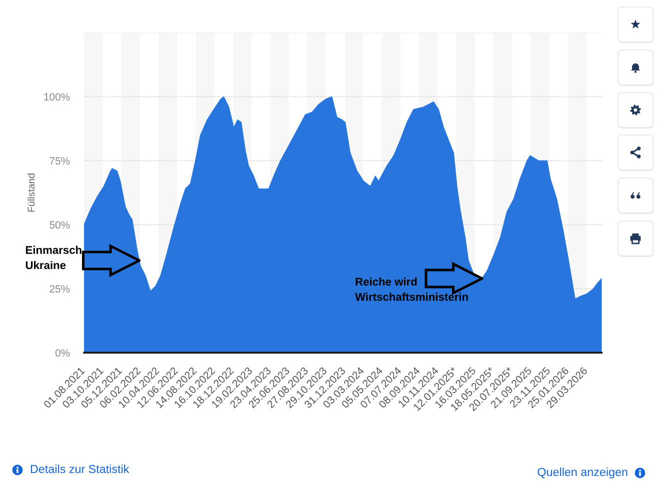 This screenshot has height=499, width=660. Describe the element at coordinates (54, 258) in the screenshot. I see `annotation: Einmarsch Ukraine` at that location.